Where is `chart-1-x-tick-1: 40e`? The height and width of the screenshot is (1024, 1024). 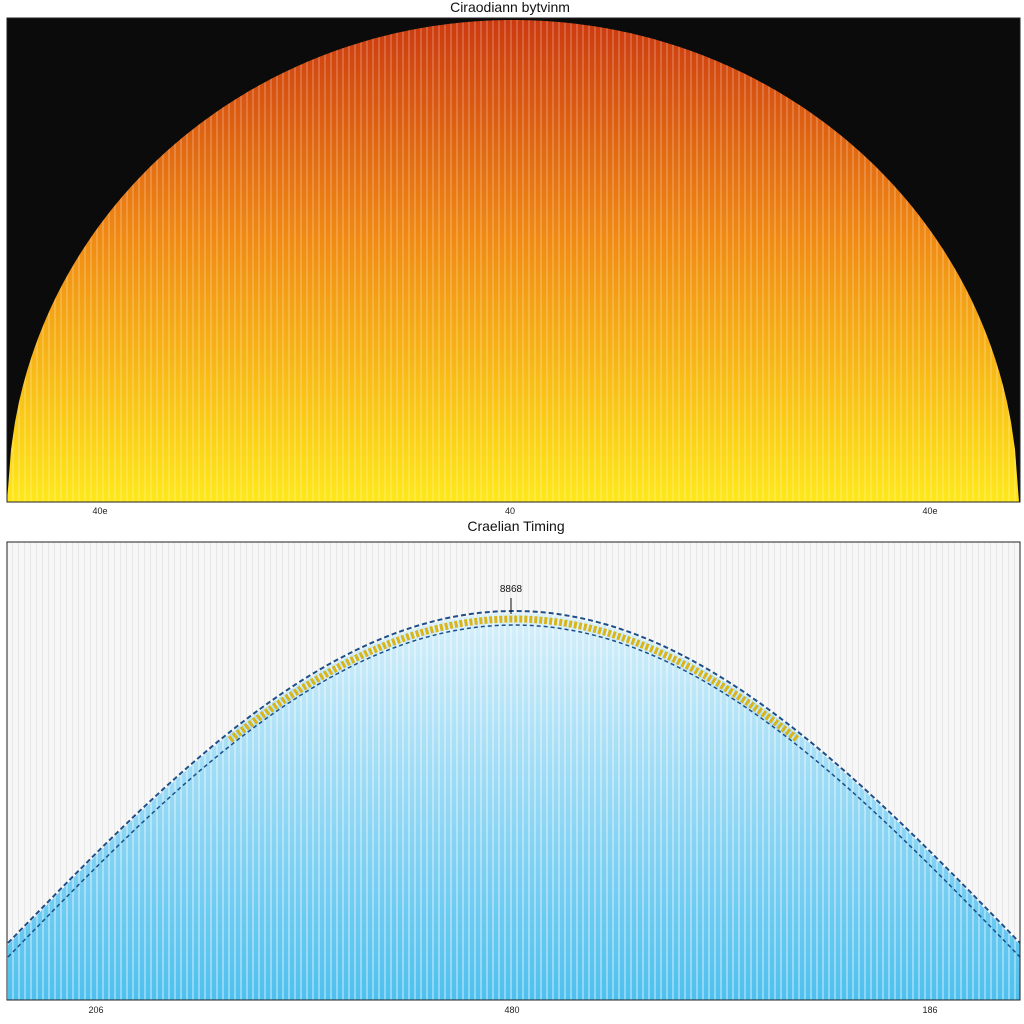
chart-1-x-tick-1: 40e is located at coordinates (99, 511).